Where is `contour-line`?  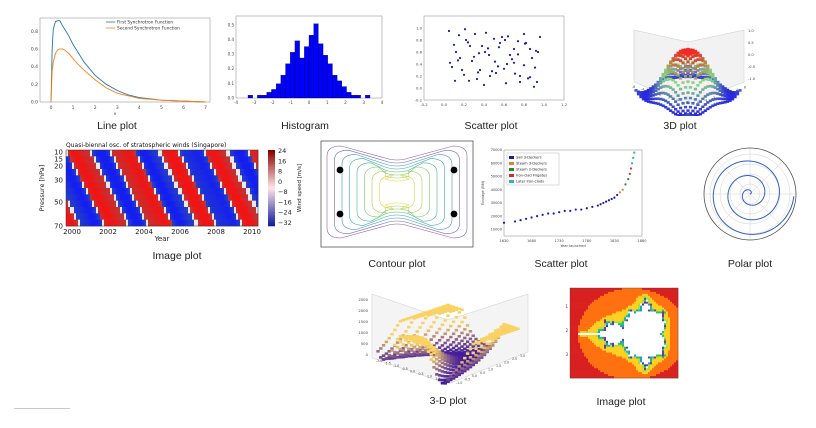
contour-line is located at coordinates (397, 192).